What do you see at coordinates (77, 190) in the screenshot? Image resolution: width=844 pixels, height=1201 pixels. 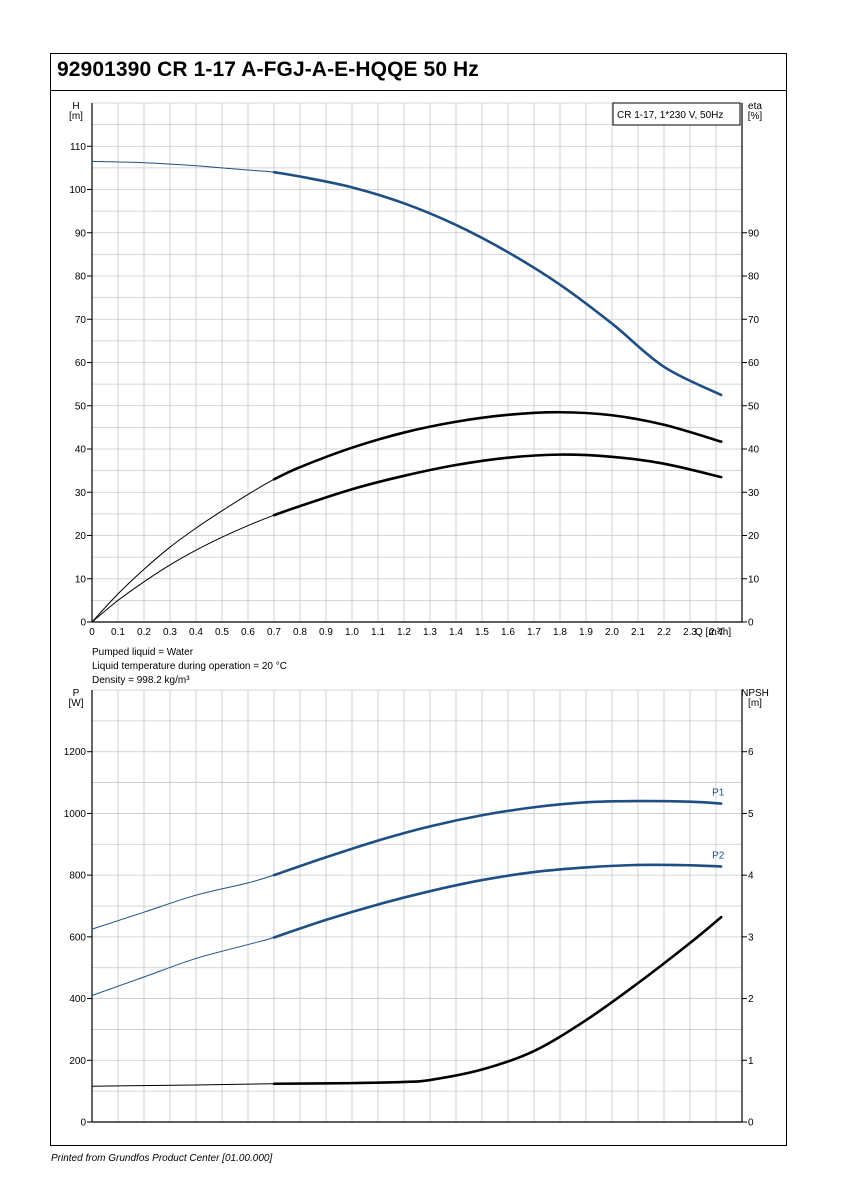 I see `y-tick-label: 100` at bounding box center [77, 190].